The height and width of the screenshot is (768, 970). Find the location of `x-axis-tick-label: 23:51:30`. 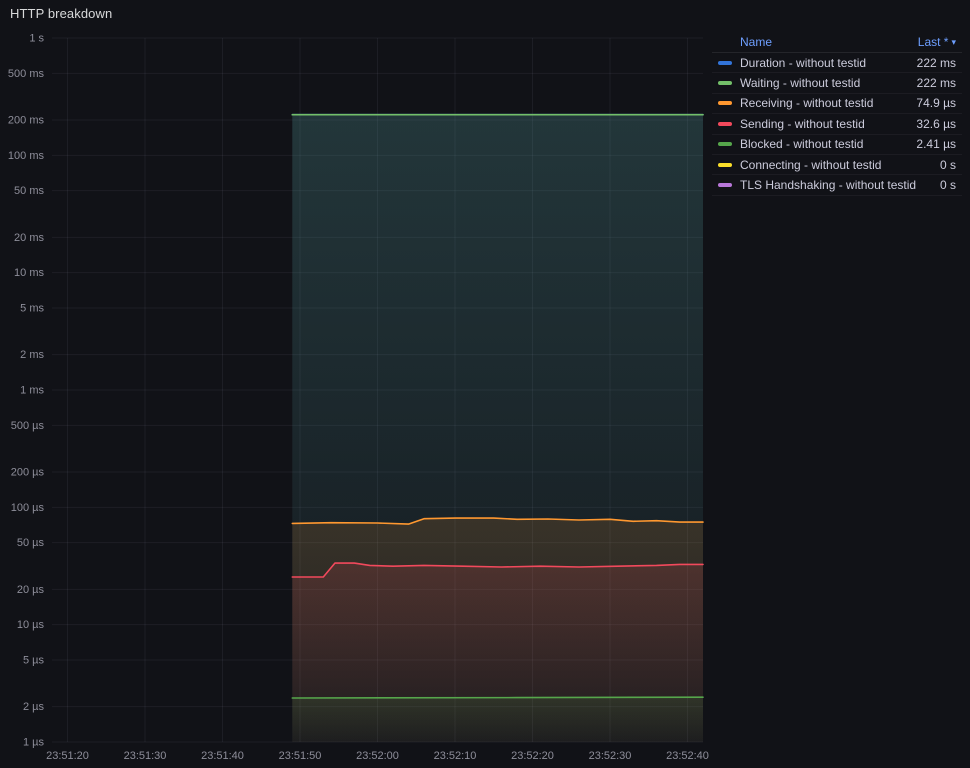

x-axis-tick-label: 23:51:30 is located at coordinates (145, 756).